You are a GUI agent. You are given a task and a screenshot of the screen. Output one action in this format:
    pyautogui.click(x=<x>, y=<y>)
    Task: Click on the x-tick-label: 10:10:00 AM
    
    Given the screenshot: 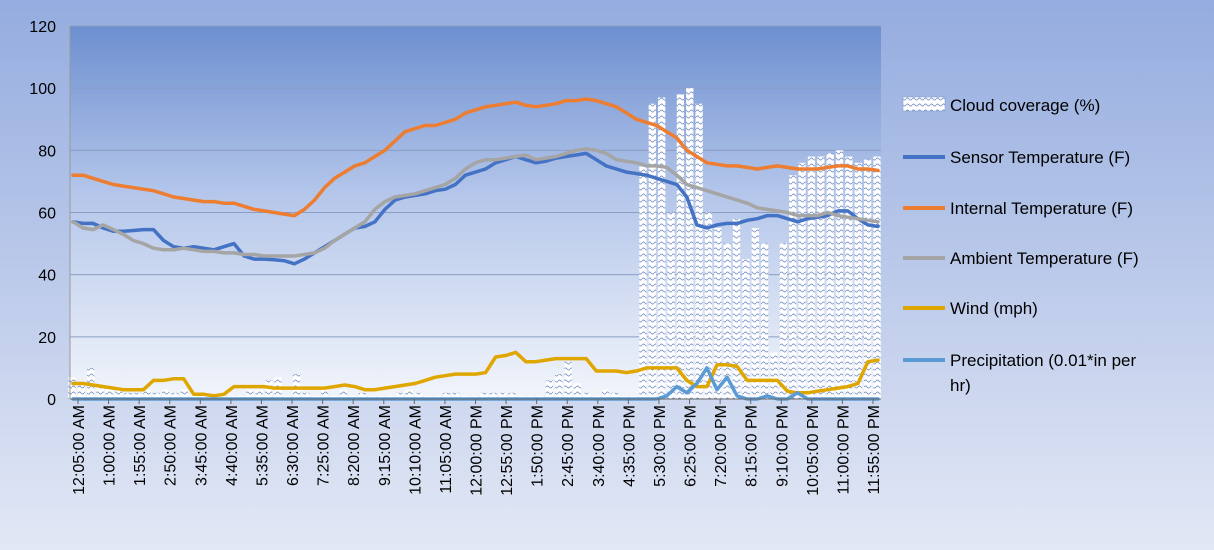 What is the action you would take?
    pyautogui.click(x=415, y=450)
    